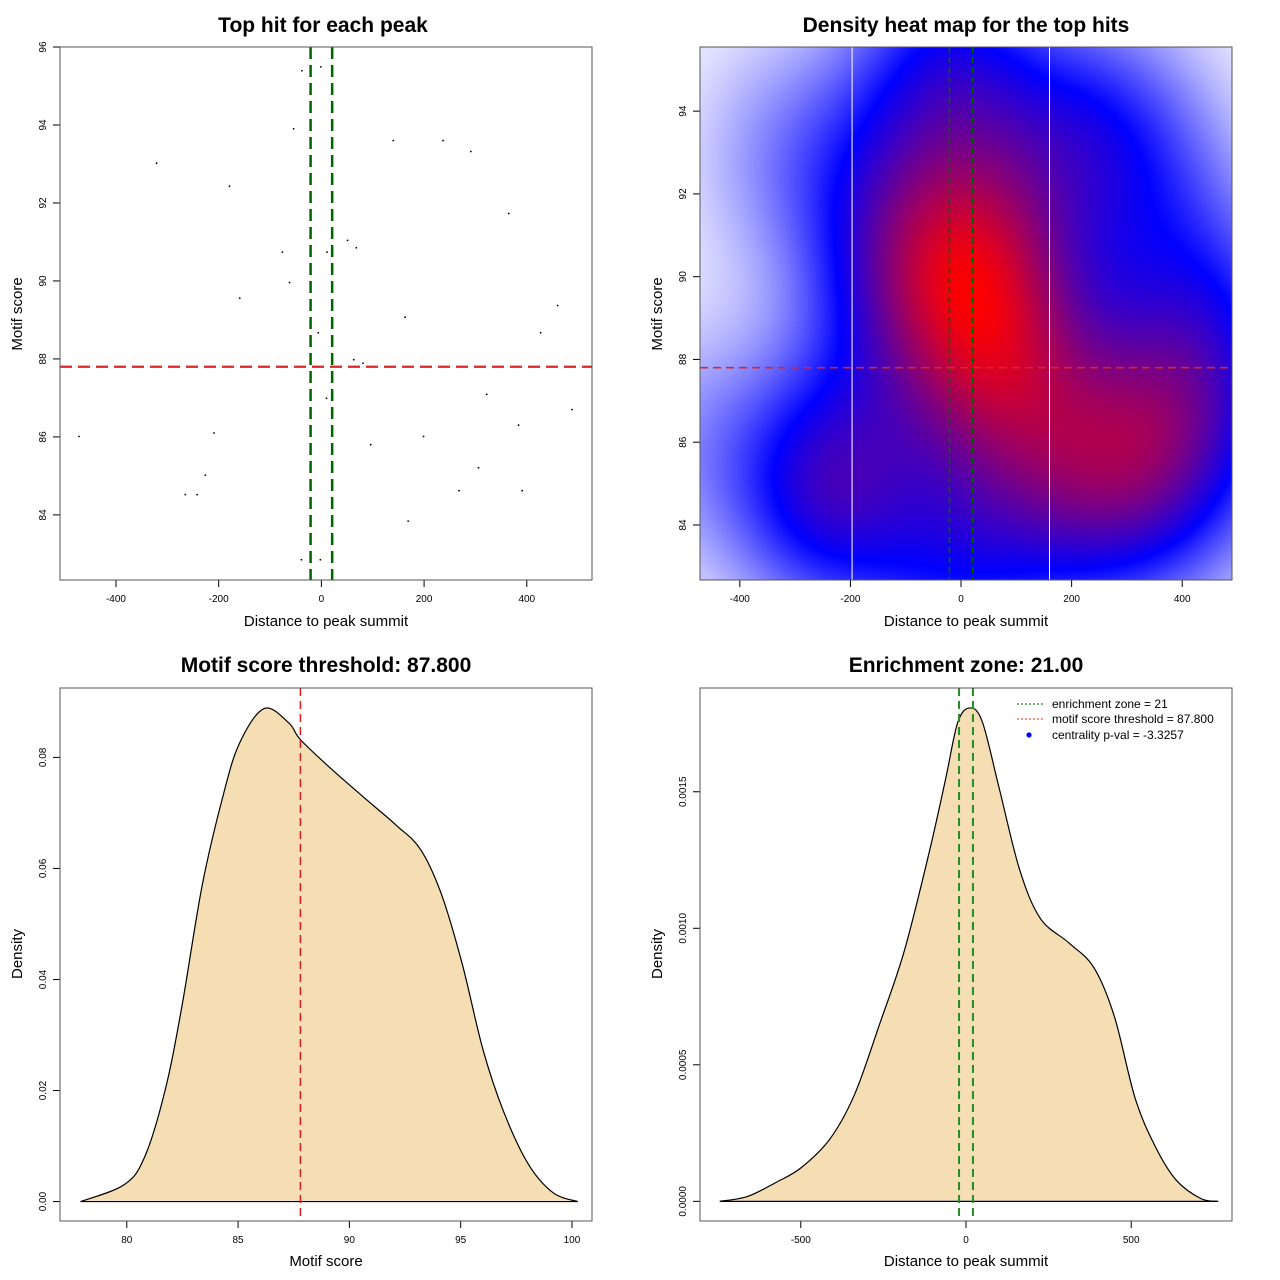 This screenshot has width=1280, height=1280. Describe the element at coordinates (326, 665) in the screenshot. I see `chart-title: Motif score threshold: 87.800` at that location.